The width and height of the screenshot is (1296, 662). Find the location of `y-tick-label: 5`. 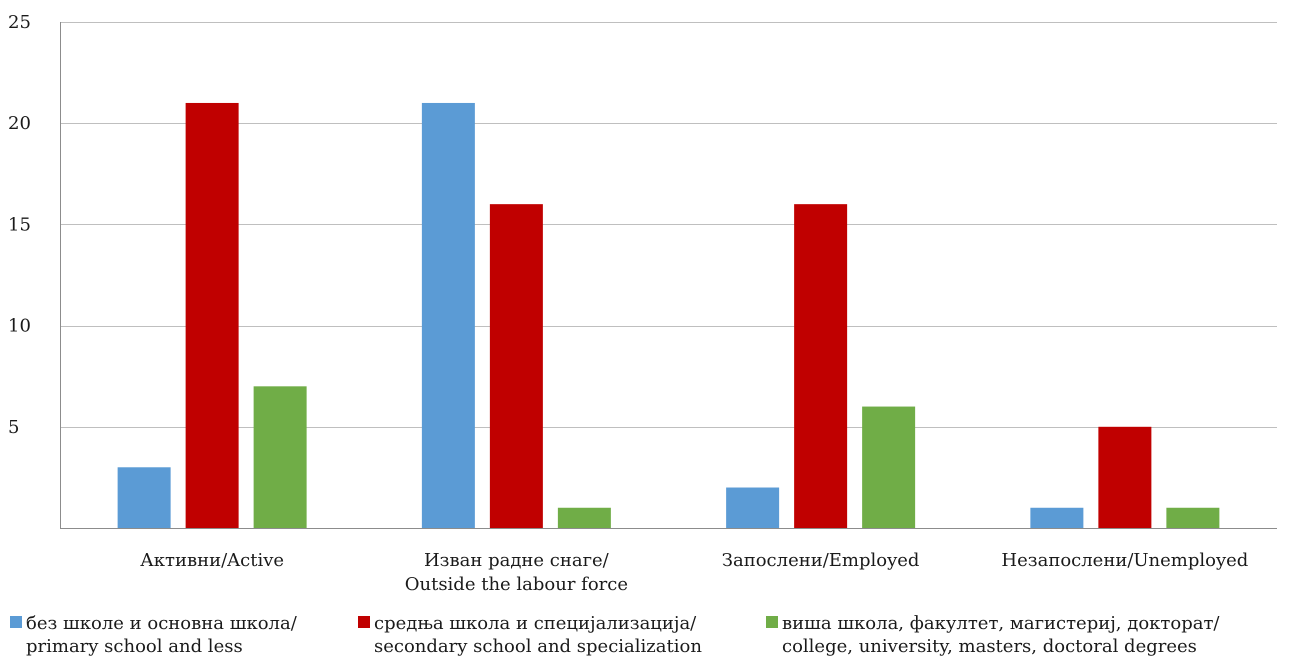

y-tick-label: 5 is located at coordinates (13, 427).